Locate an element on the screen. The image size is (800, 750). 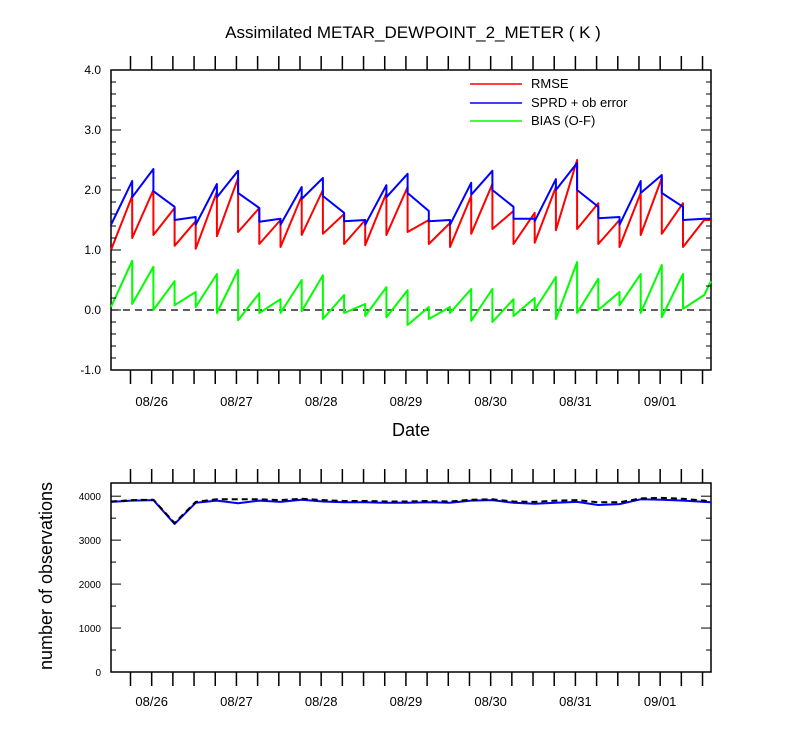
top-x-tick-label: 08/31 is located at coordinates (575, 401).